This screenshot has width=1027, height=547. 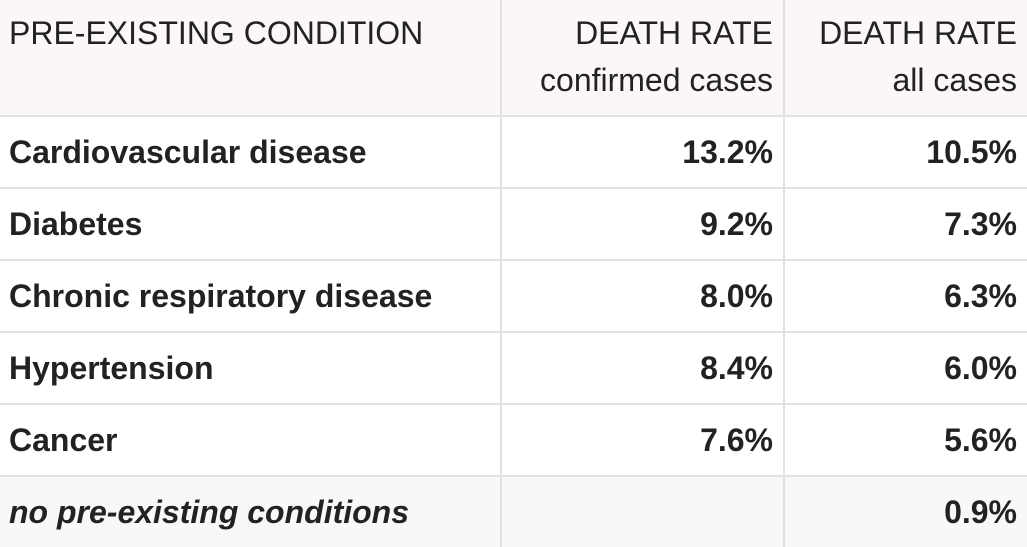 What do you see at coordinates (642, 368) in the screenshot?
I see `rate-cell: 8.4%` at bounding box center [642, 368].